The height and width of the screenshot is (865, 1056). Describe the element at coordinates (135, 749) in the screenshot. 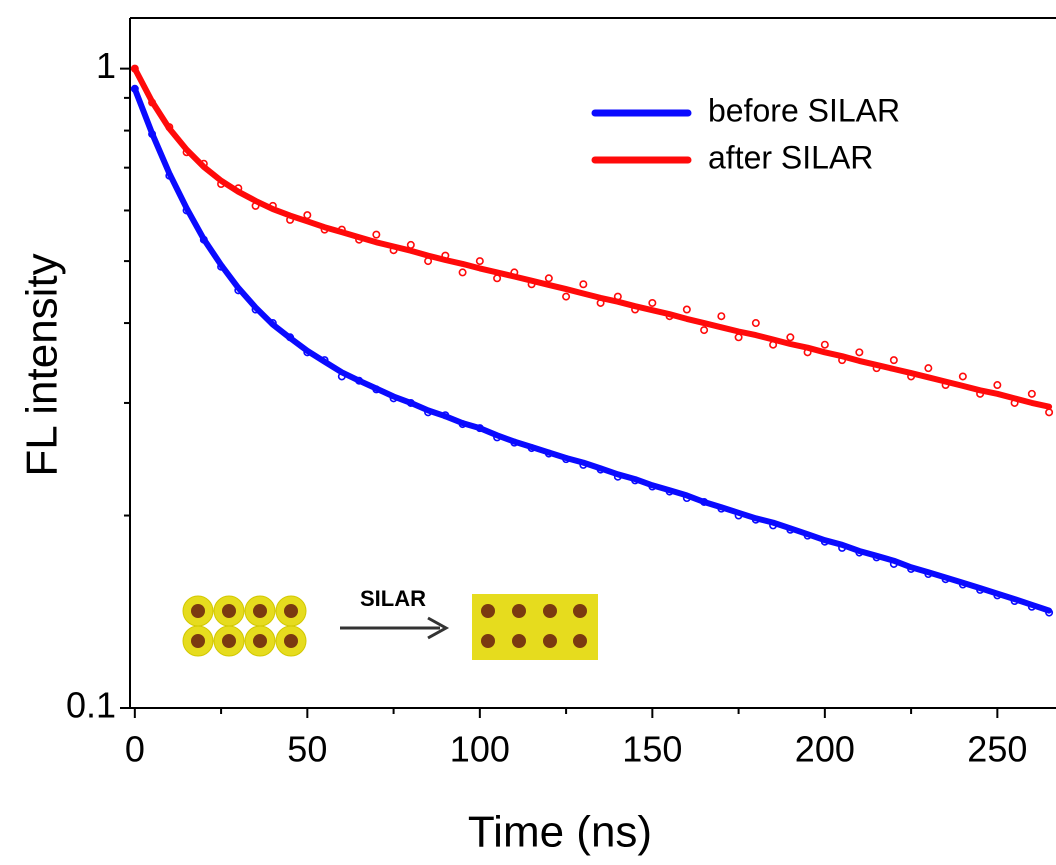

I see `x-tick-label: 0` at that location.